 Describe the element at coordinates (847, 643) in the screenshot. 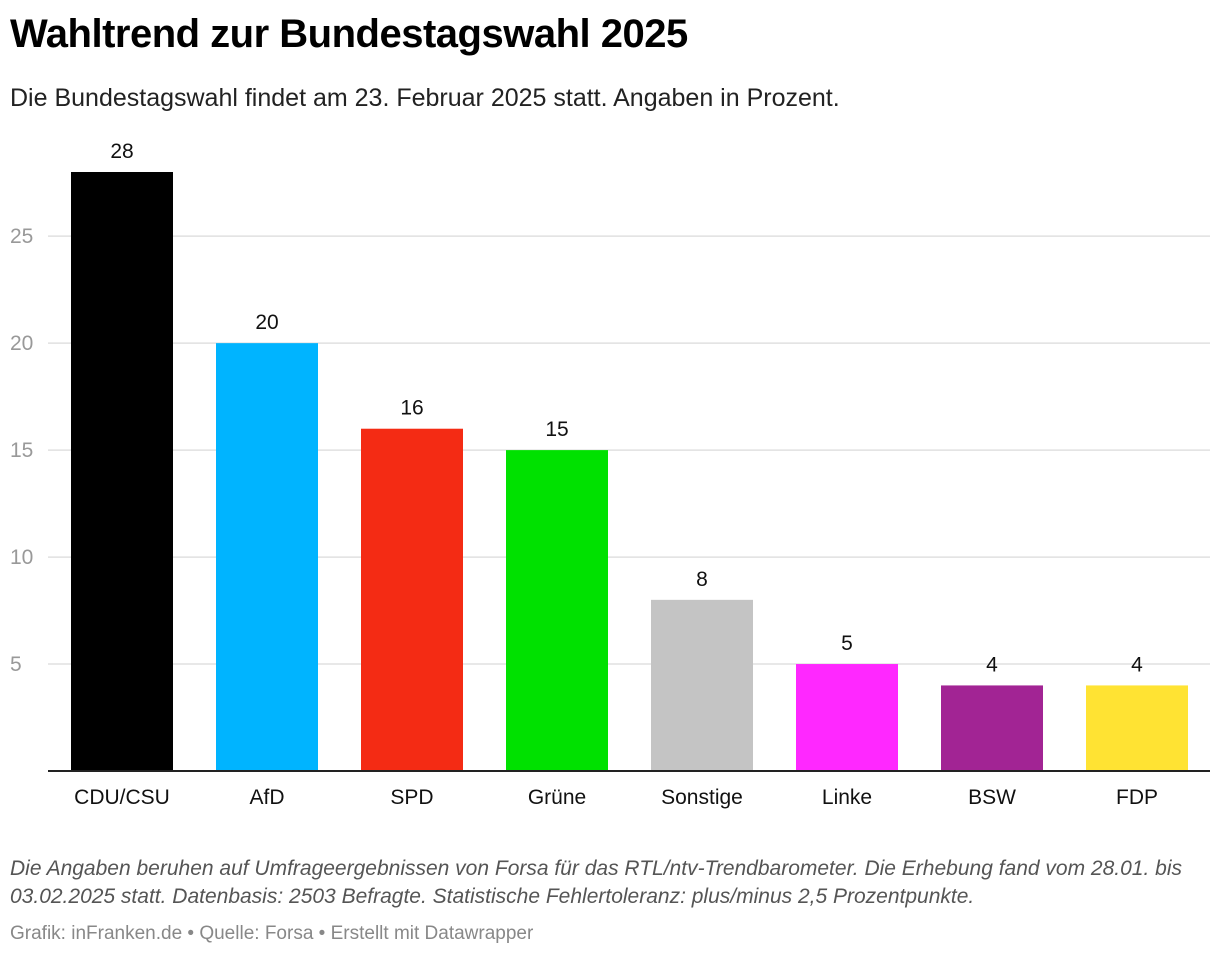

I see `data-label: 5` at that location.